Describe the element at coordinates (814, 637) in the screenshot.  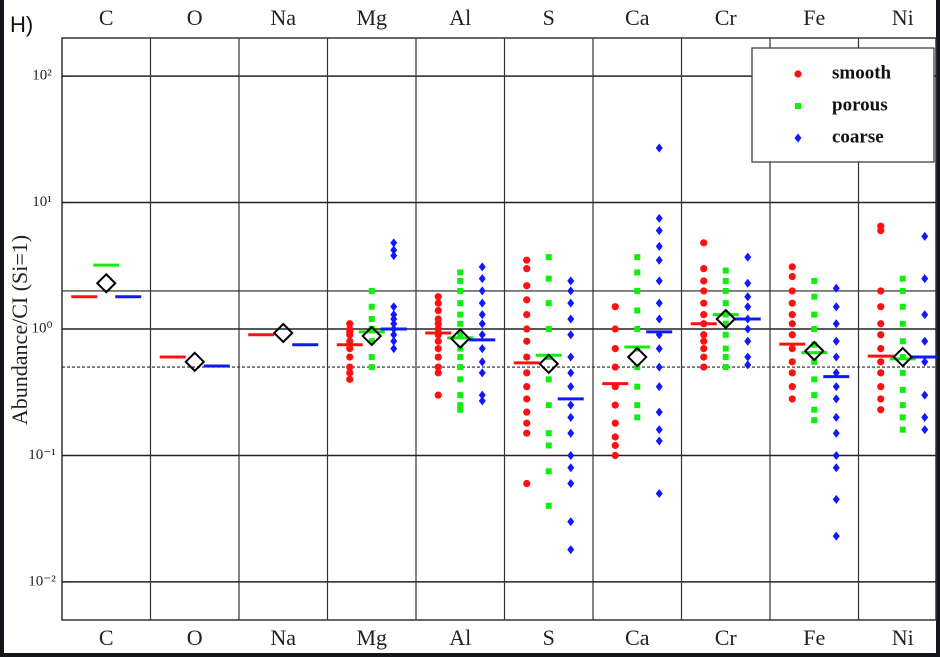
I see `x-tick-label: Fe` at that location.